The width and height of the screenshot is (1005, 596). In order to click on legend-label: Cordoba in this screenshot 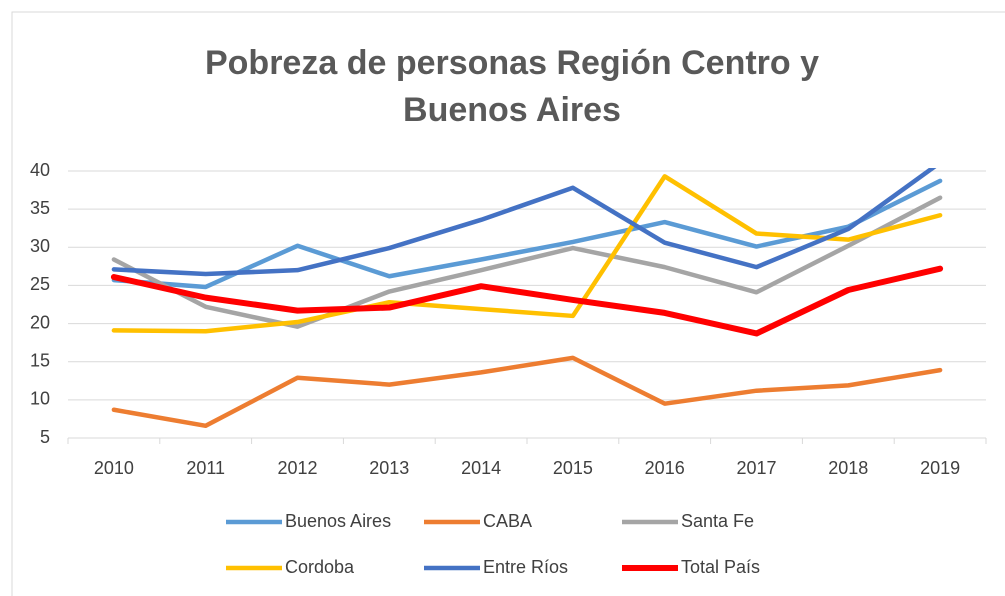, I will do `click(320, 567)`.